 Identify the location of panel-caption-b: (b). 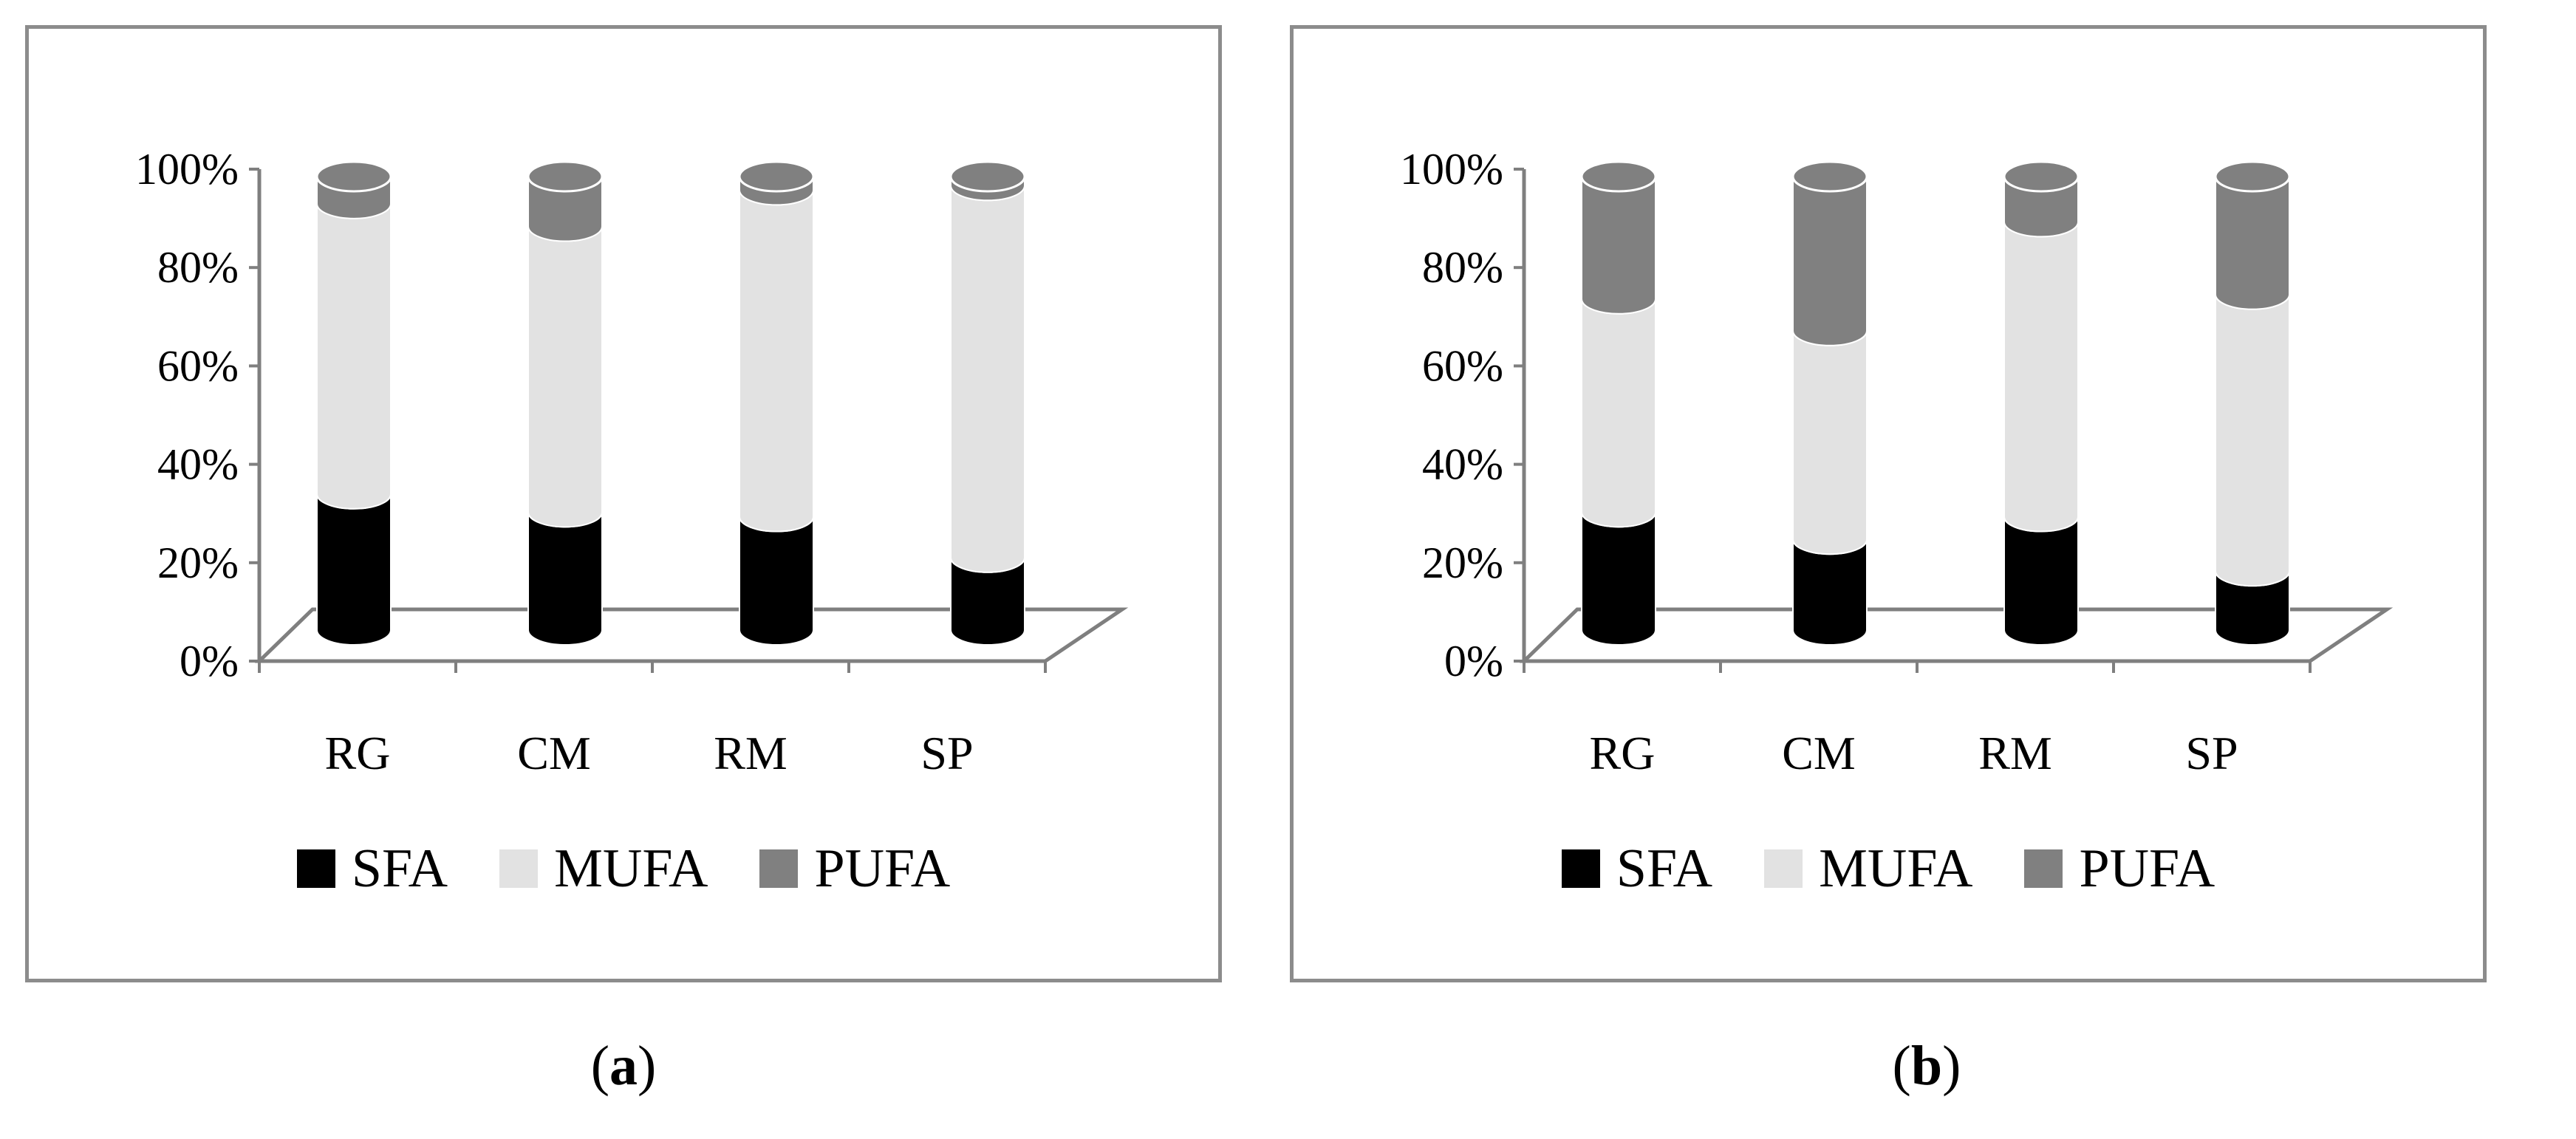
(1927, 1066).